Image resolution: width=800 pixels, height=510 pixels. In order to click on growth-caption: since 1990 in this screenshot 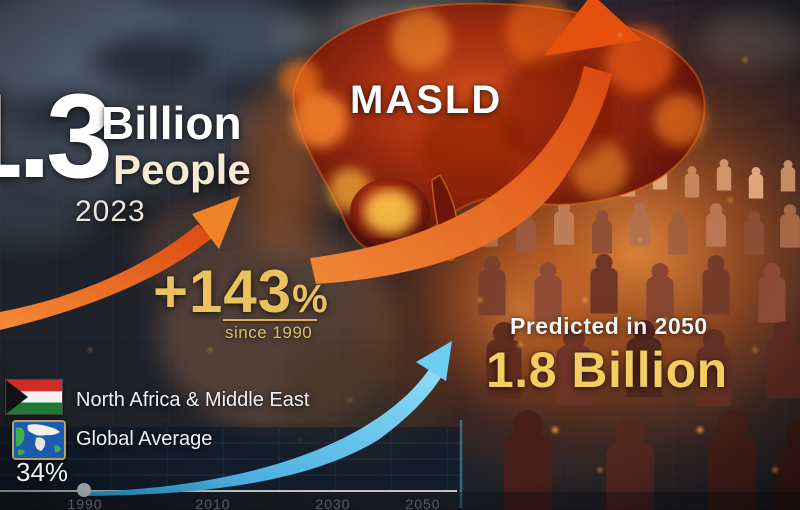, I will do `click(269, 332)`.